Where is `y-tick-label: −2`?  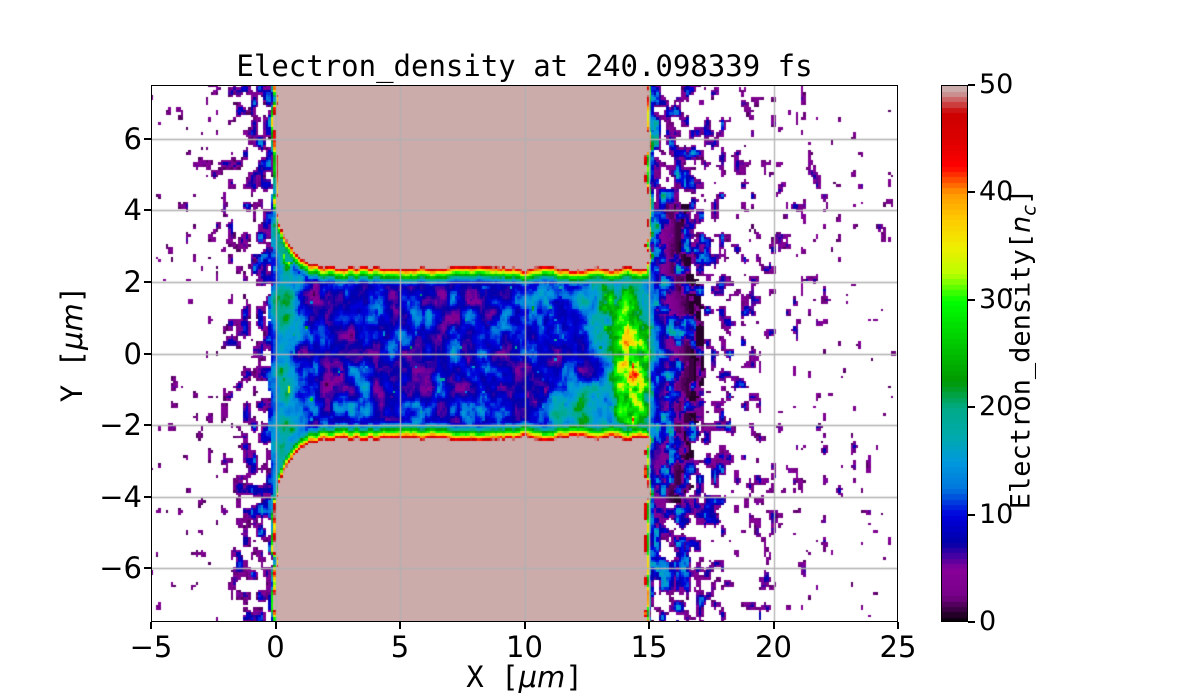 y-tick-label: −2 is located at coordinates (120, 425).